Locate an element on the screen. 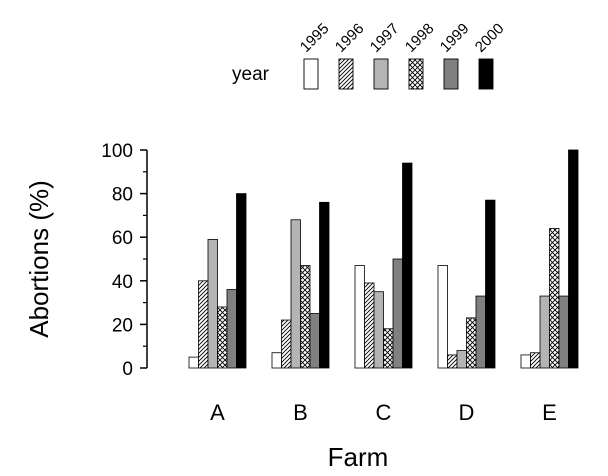  bar-B-1995 is located at coordinates (276, 360).